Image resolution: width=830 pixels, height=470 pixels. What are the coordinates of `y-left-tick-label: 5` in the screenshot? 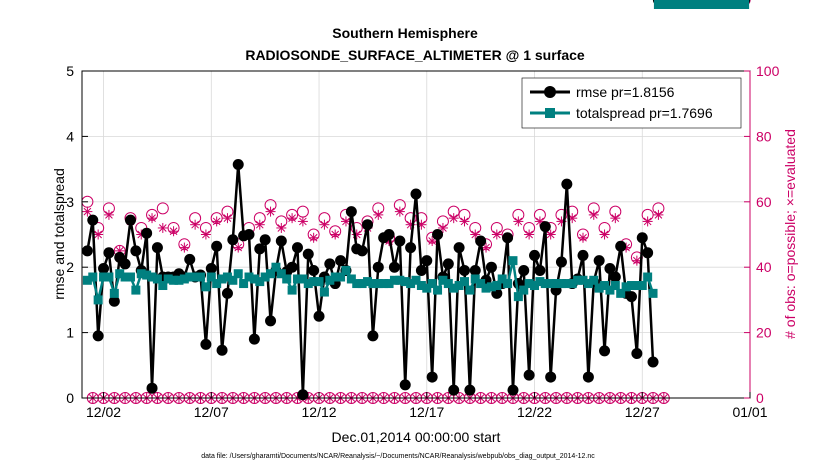 It's located at (70, 71).